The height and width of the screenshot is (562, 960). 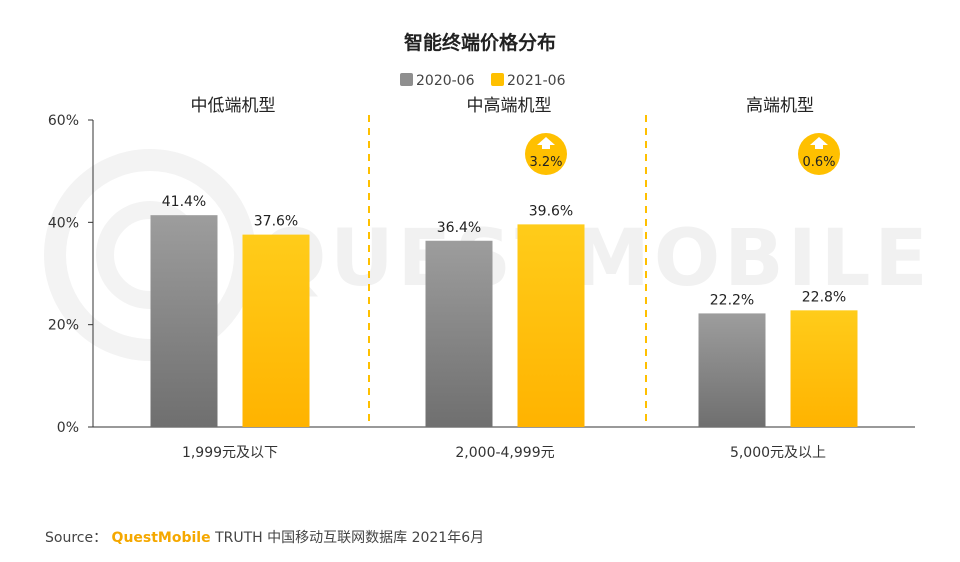 What do you see at coordinates (483, 81) in the screenshot?
I see `legend: 2020-06 2021-06` at bounding box center [483, 81].